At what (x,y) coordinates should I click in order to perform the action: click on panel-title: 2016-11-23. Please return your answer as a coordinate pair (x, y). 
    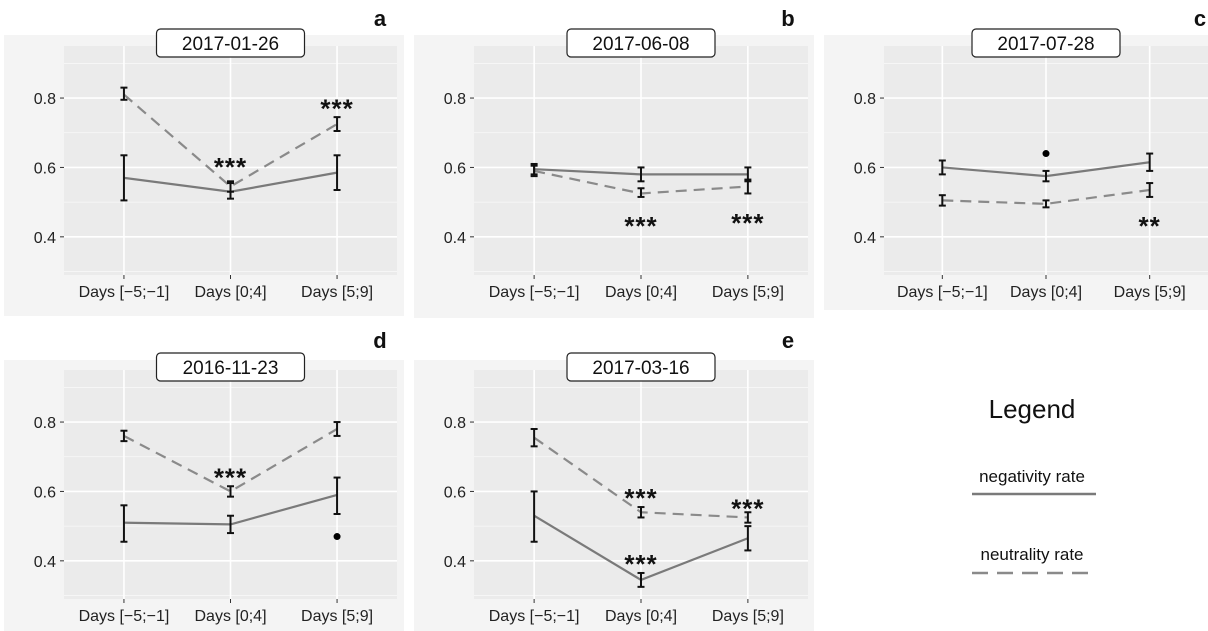
    Looking at the image, I should click on (231, 368).